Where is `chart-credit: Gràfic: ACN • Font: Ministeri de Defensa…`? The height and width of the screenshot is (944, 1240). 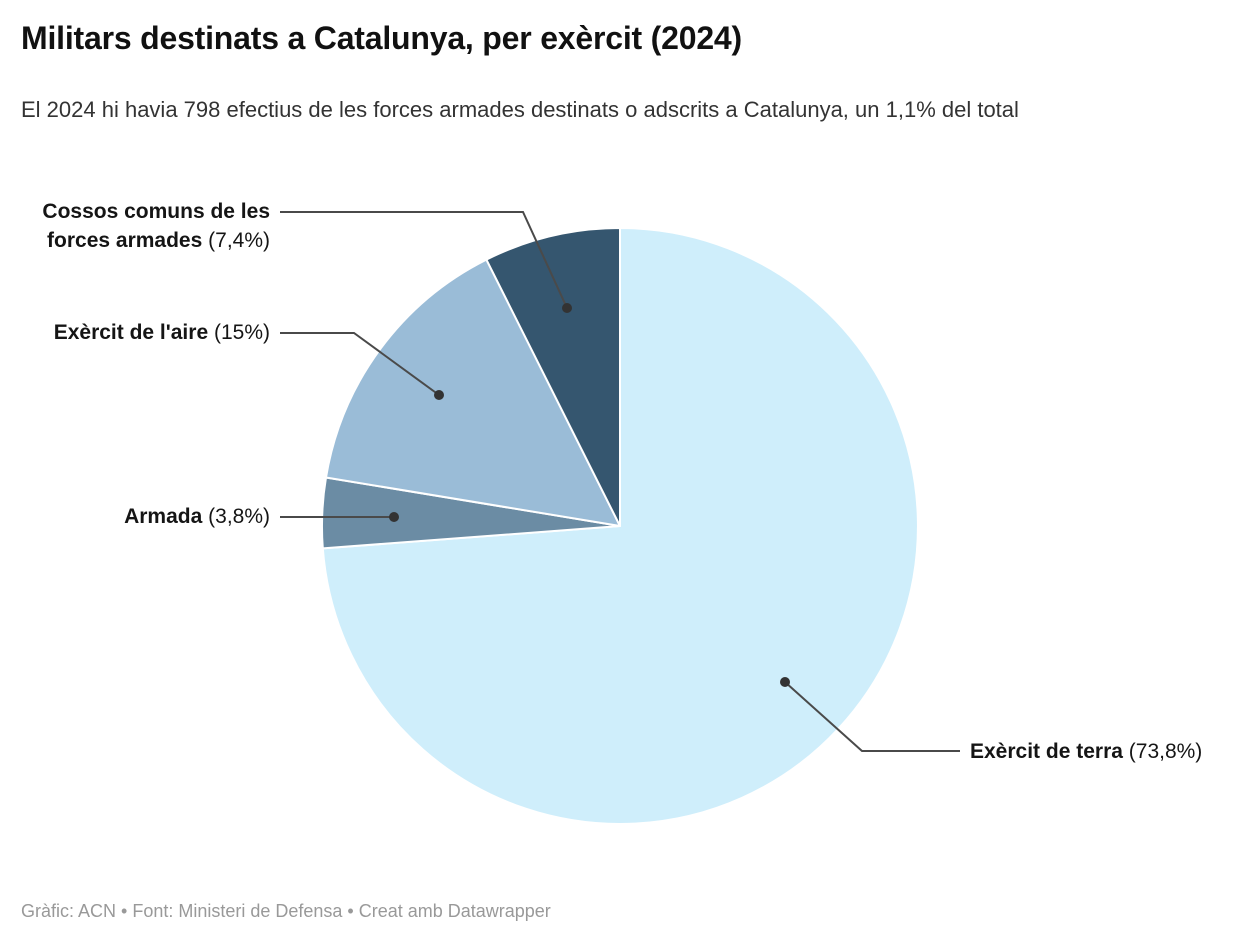
chart-credit: Gràfic: ACN • Font: Ministeri de Defensa… is located at coordinates (286, 911).